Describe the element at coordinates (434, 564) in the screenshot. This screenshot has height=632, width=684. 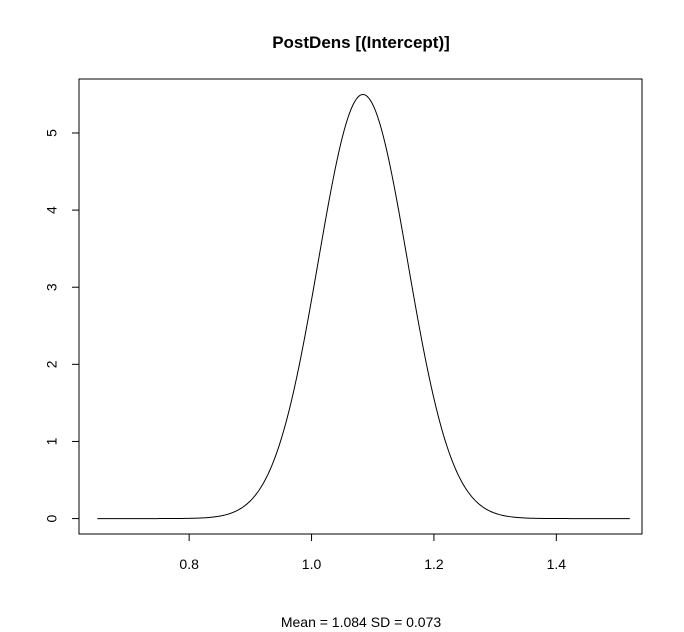
I see `x-tick-label: 1.2` at that location.